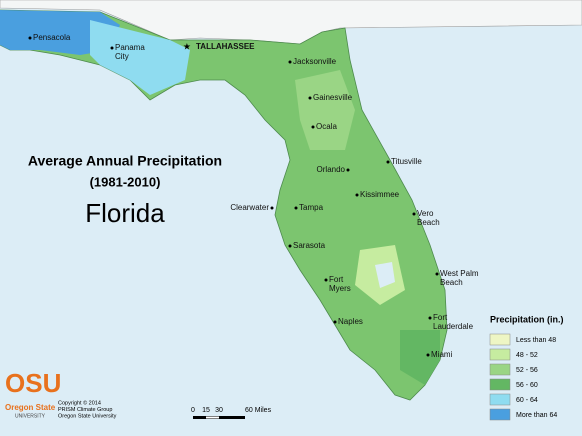 Image resolution: width=582 pixels, height=436 pixels. Describe the element at coordinates (406, 161) in the screenshot. I see `city-label: Titusville` at that location.